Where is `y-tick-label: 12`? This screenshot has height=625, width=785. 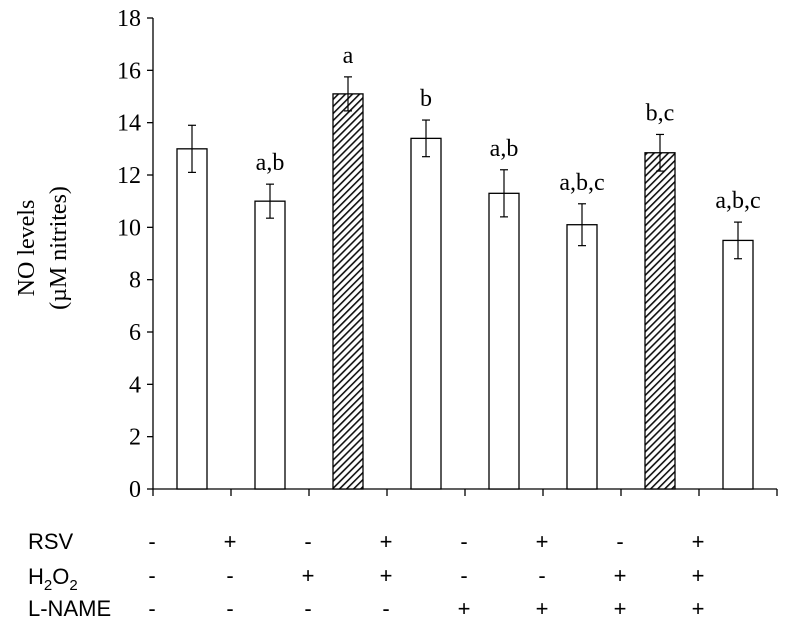
y-tick-label: 12 is located at coordinates (129, 176).